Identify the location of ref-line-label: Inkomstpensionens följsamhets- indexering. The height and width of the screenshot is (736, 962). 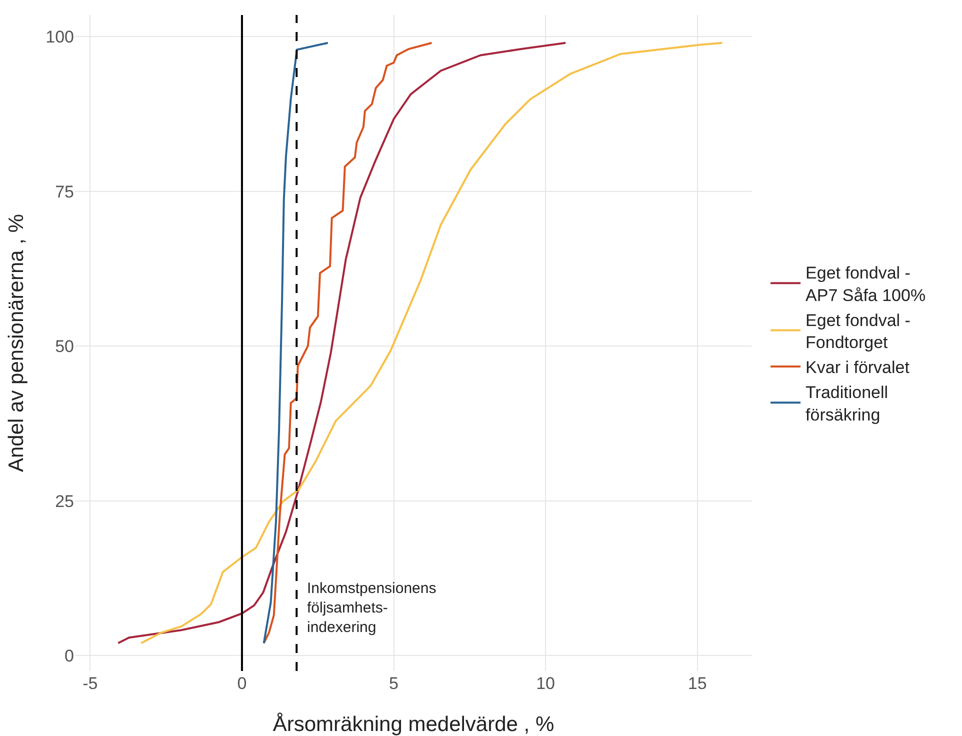
(371, 608).